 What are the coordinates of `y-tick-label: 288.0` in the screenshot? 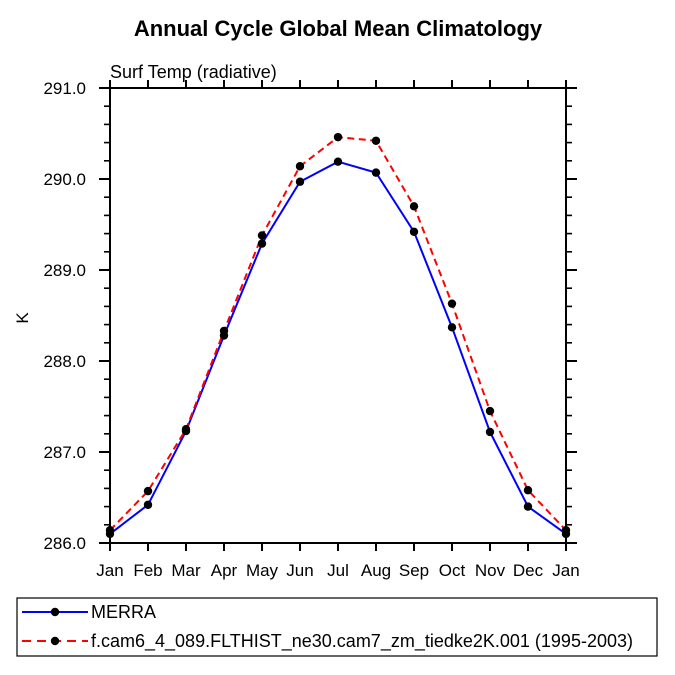 It's located at (64, 361).